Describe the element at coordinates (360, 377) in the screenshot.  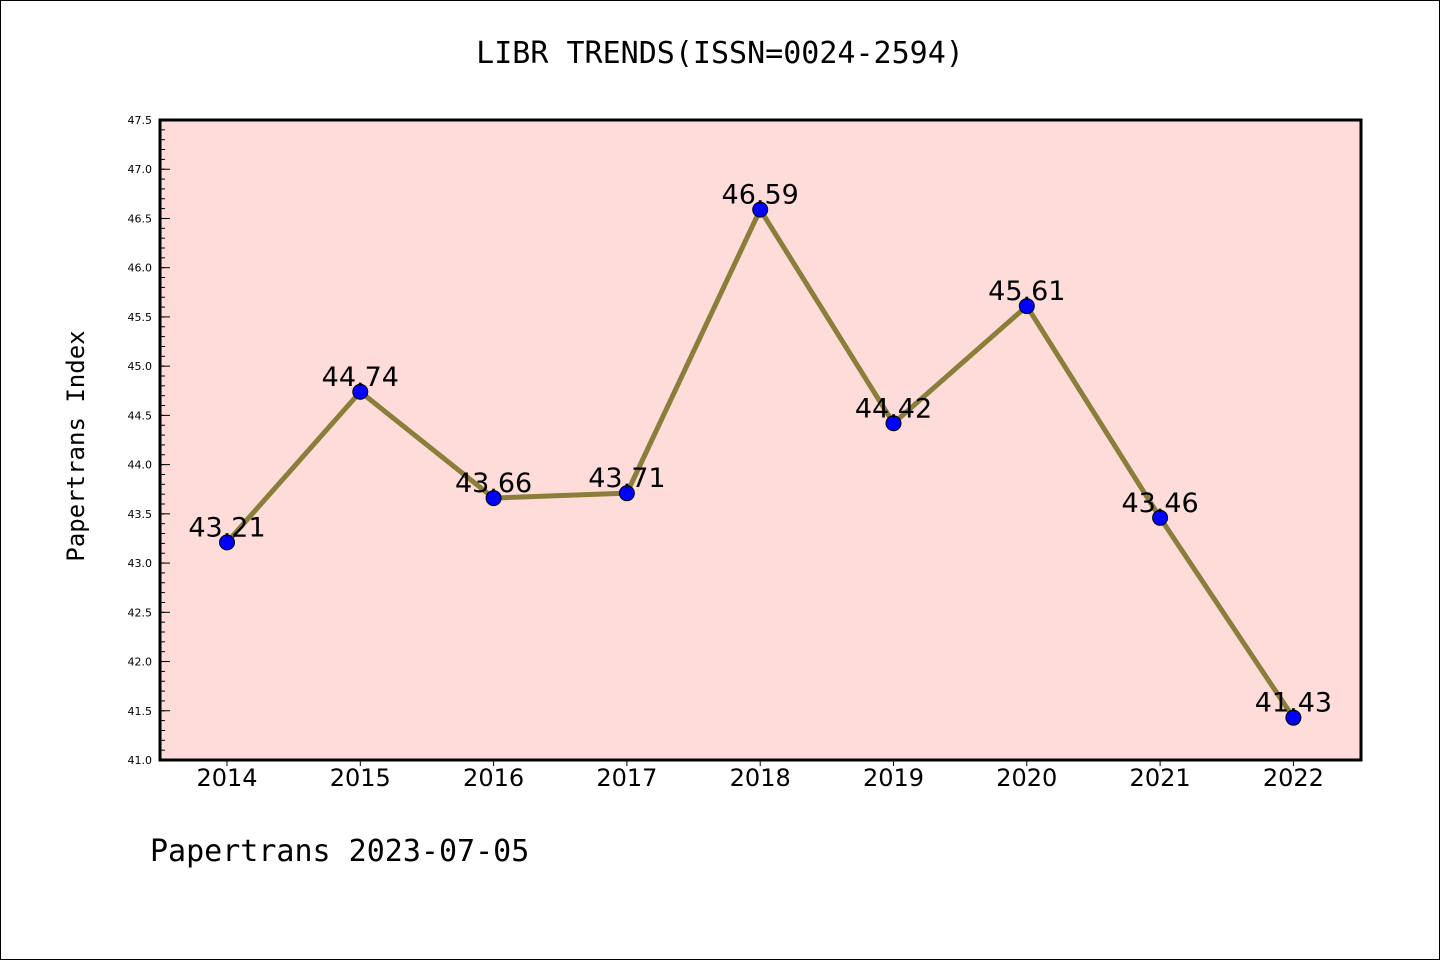
I see `data-label: 44.74` at that location.